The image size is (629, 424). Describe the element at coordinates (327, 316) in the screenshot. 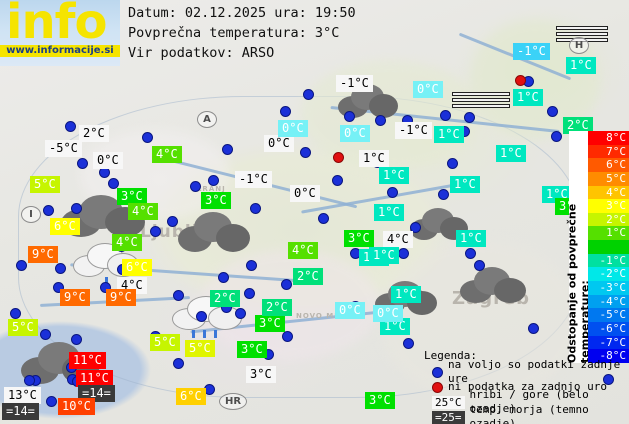

I see `place-label: NOVO MESTO` at that location.